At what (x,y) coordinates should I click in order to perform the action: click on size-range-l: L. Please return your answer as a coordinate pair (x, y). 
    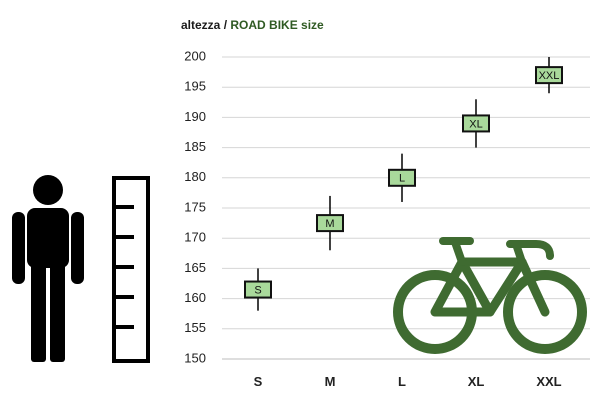
    Looking at the image, I should click on (402, 177).